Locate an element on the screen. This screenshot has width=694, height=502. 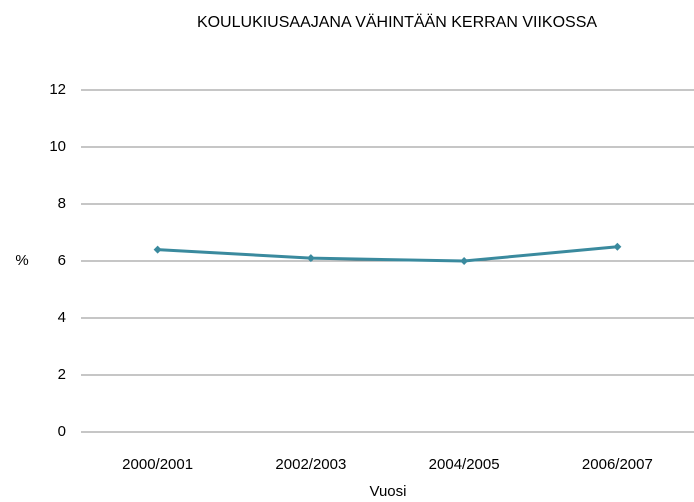
y-tick-label: 0 is located at coordinates (62, 431).